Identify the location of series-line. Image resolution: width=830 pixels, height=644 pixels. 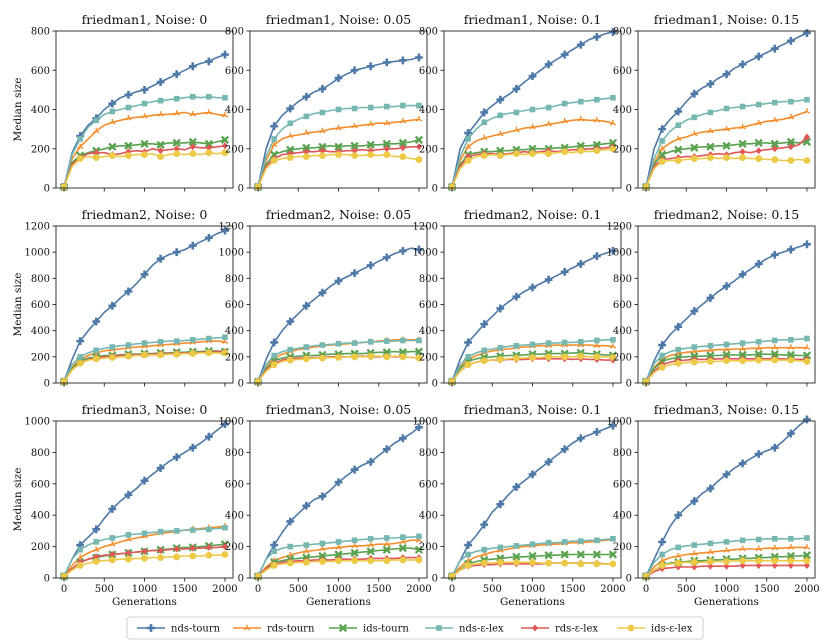
(144, 163).